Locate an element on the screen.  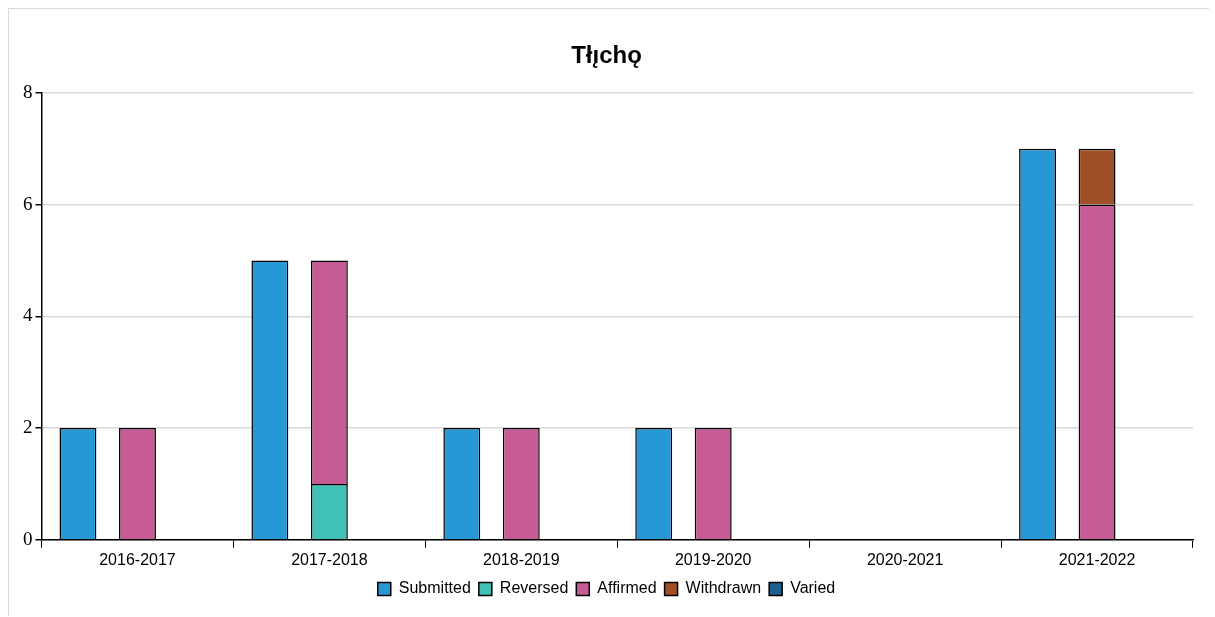
legend-label: Affirmed is located at coordinates (627, 588).